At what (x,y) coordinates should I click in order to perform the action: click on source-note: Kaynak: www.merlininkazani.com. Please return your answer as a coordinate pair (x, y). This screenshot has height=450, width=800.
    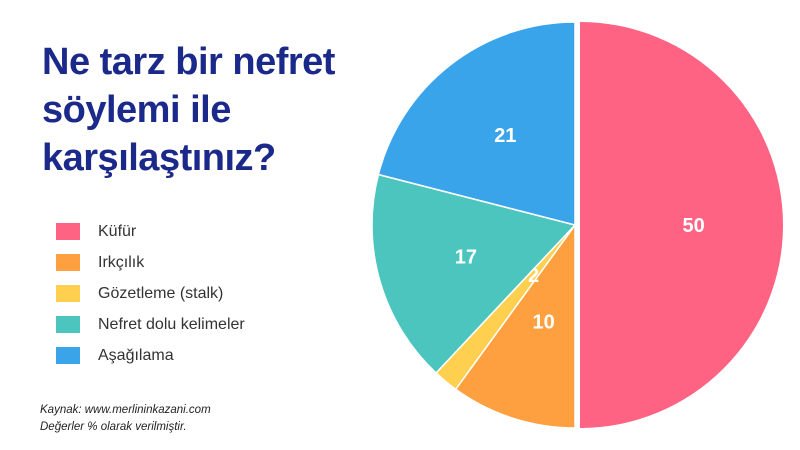
    Looking at the image, I should click on (125, 410).